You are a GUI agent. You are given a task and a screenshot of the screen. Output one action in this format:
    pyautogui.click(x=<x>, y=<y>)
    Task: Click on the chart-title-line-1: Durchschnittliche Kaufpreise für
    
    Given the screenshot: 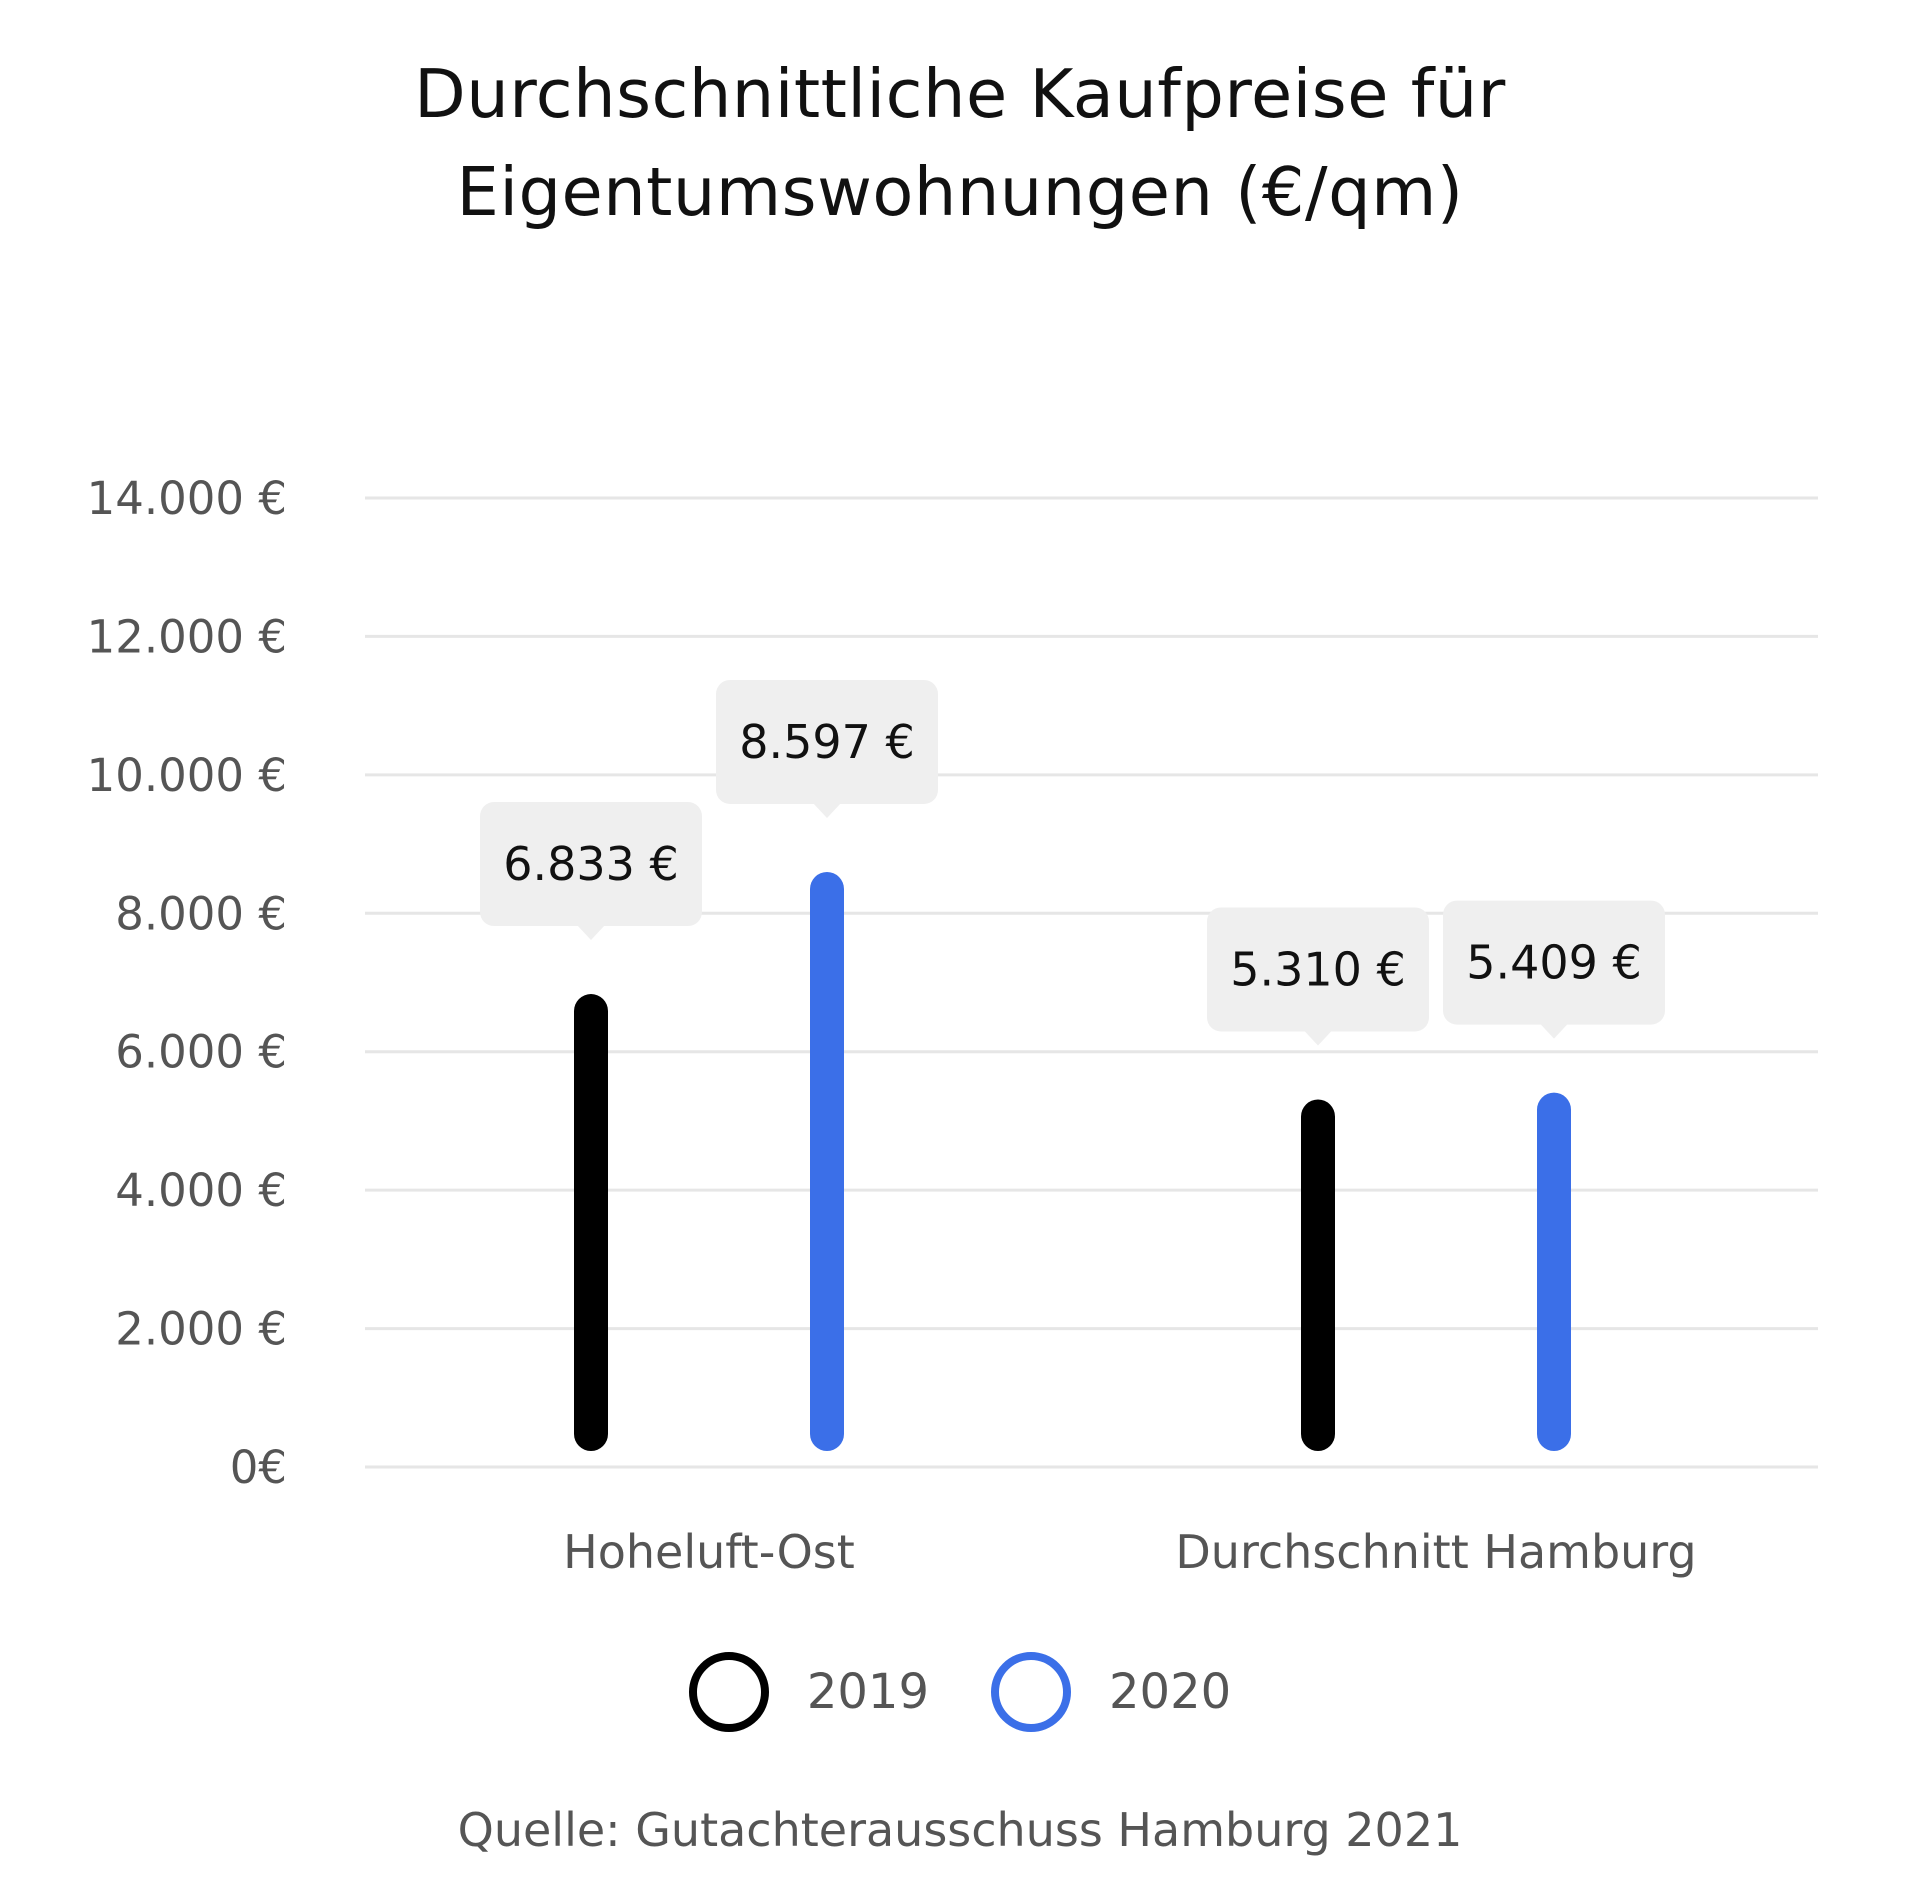 What is the action you would take?
    pyautogui.click(x=960, y=94)
    